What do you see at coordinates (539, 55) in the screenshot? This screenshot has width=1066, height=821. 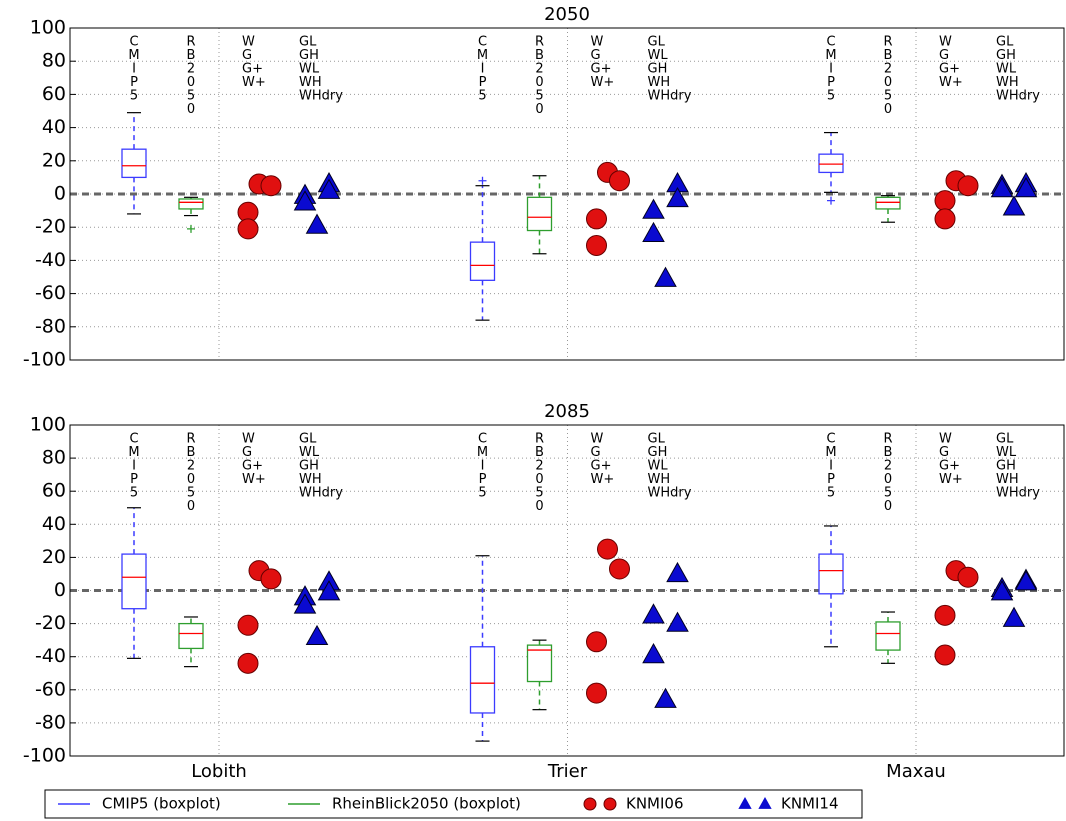 I see `annotation: B` at bounding box center [539, 55].